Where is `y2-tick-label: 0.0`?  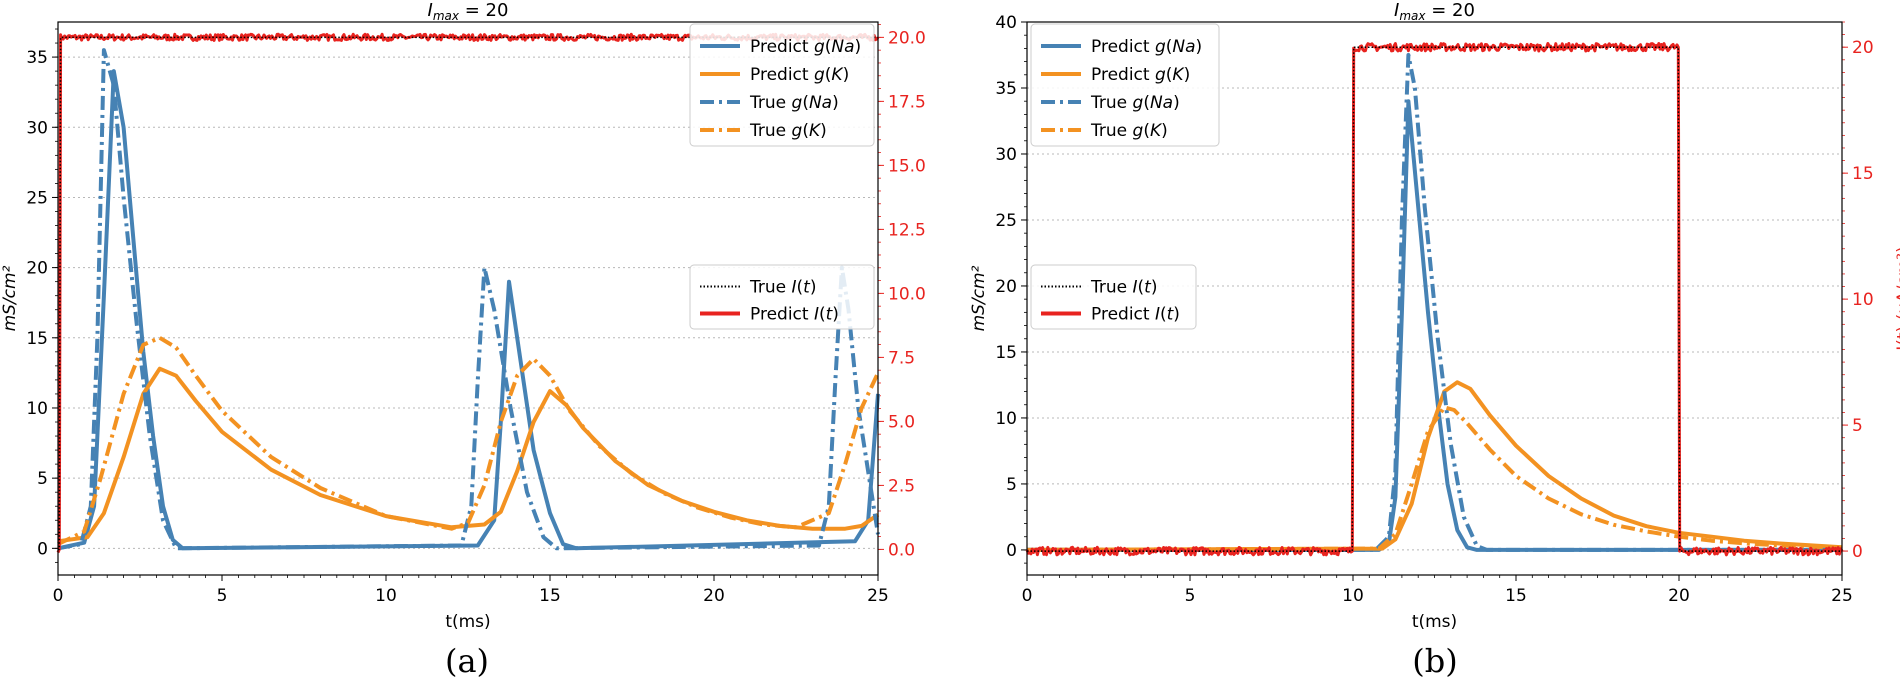
y2-tick-label: 0.0 is located at coordinates (901, 550).